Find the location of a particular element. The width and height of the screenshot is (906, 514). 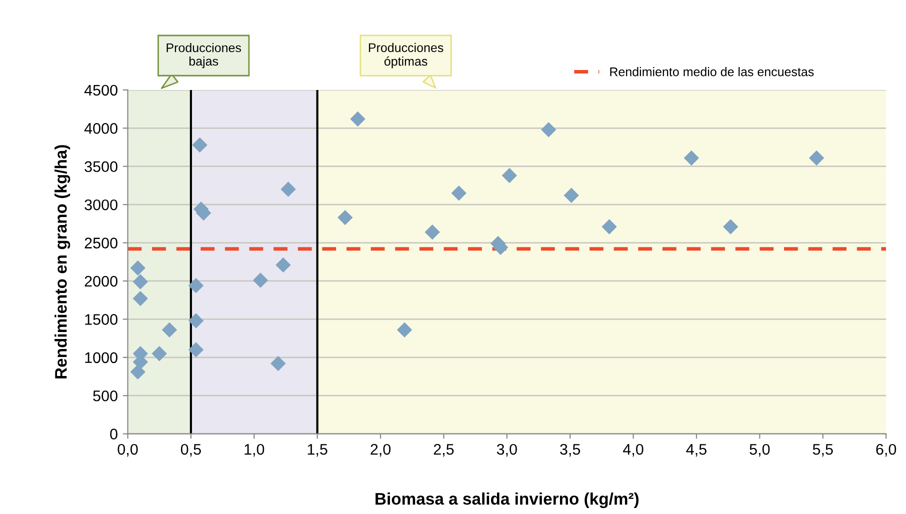

x-tick-label: 2,5 is located at coordinates (444, 450).